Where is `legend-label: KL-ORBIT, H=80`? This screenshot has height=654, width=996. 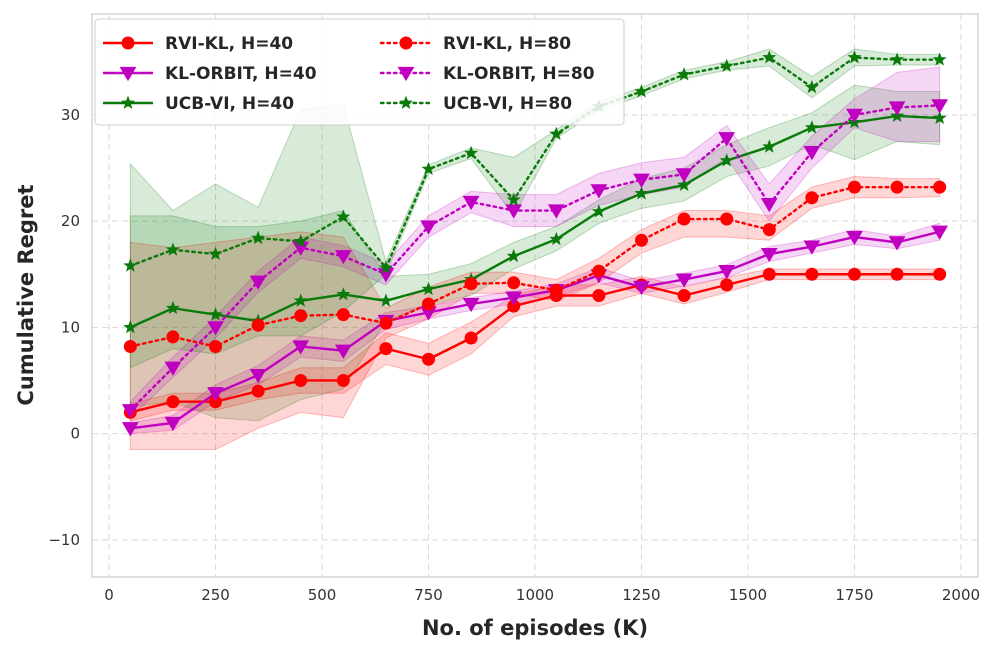
legend-label: KL-ORBIT, H=80 is located at coordinates (519, 74).